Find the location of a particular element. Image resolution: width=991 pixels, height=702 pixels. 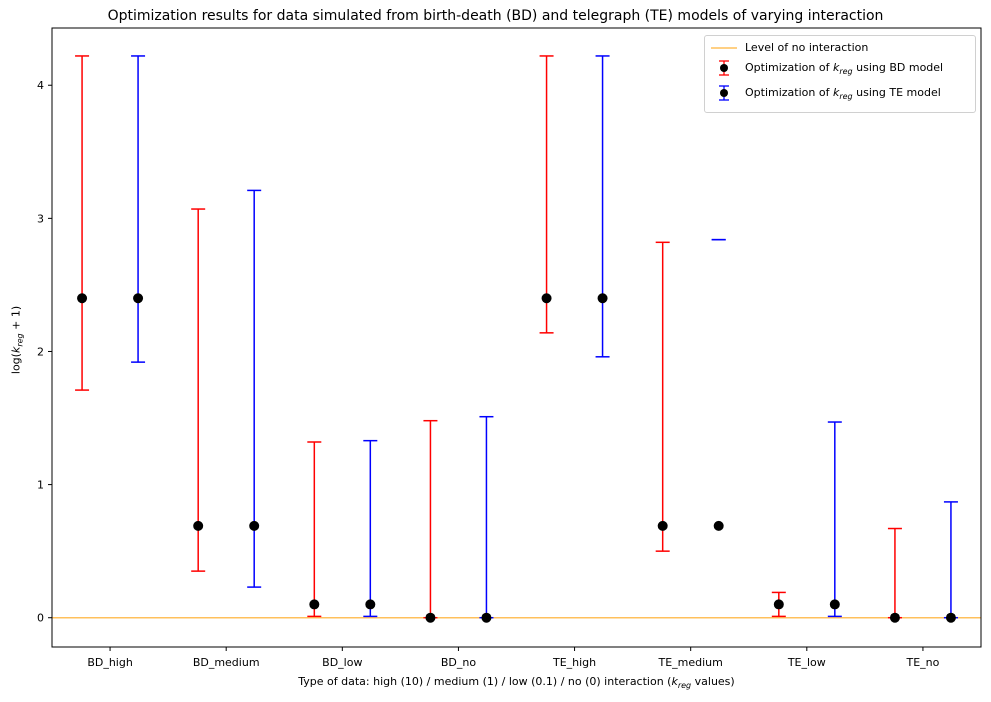

legend-label-te-model: Optimization of kreg using TE model is located at coordinates (843, 94).